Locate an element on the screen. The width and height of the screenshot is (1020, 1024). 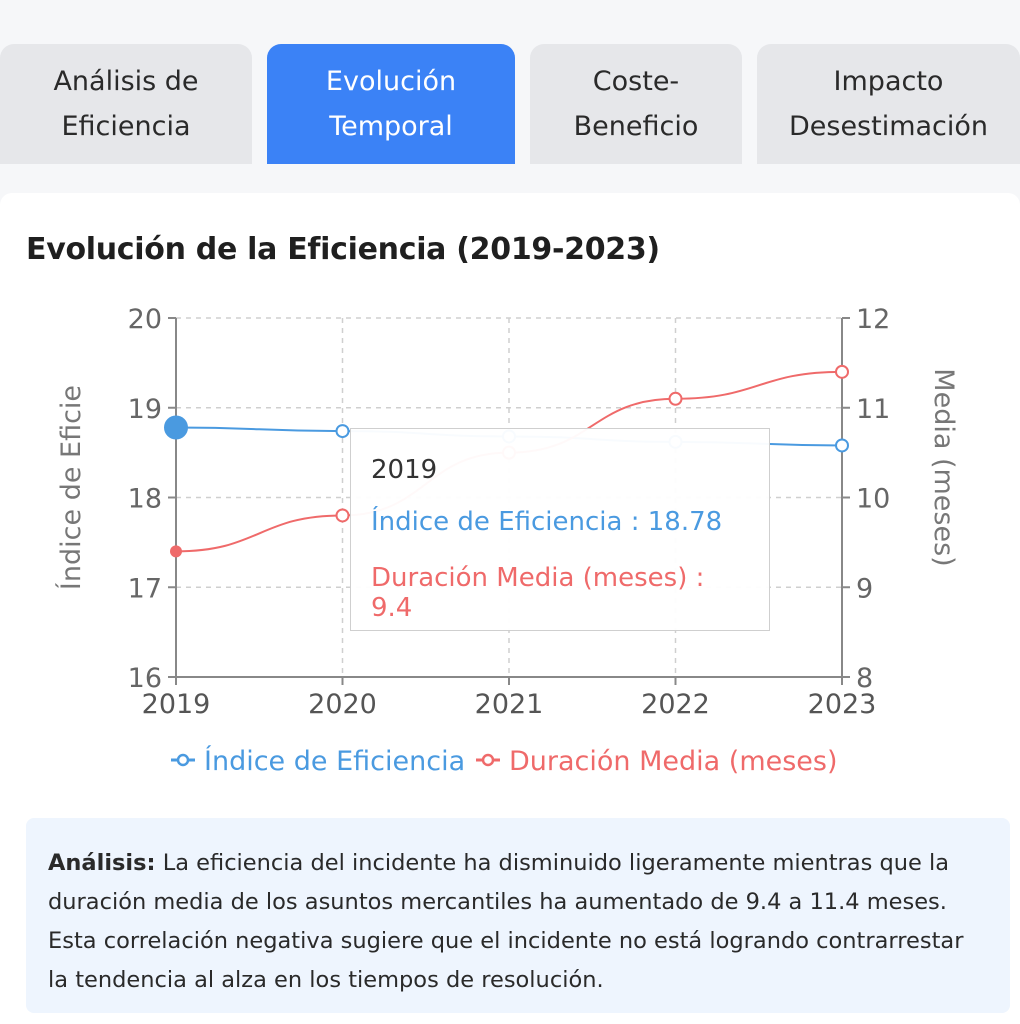
tab-label: Coste- Beneficio is located at coordinates (636, 104).